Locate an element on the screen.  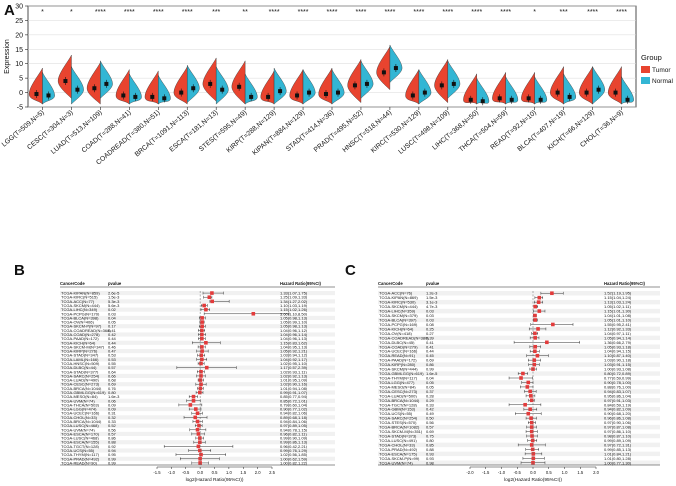
forest-row-hr: 0.97(0.72,1.31) is located at coordinates (618, 444).